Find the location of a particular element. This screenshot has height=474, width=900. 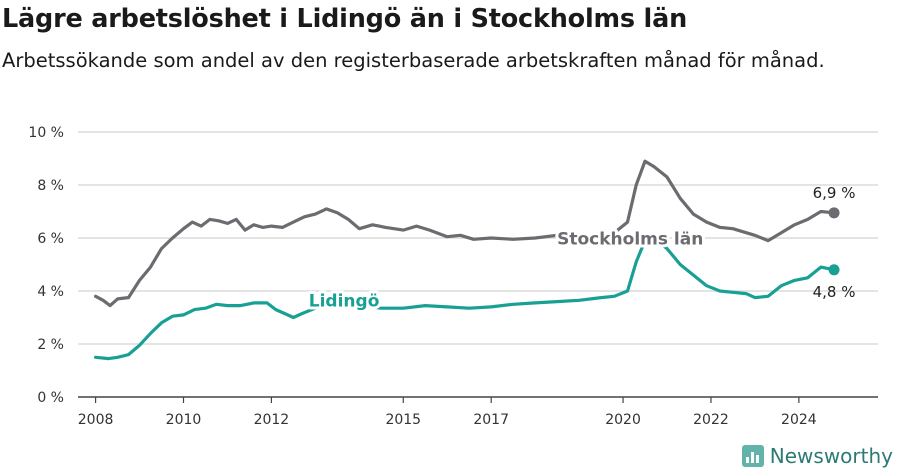

x-tick-label: 2020 is located at coordinates (623, 420).